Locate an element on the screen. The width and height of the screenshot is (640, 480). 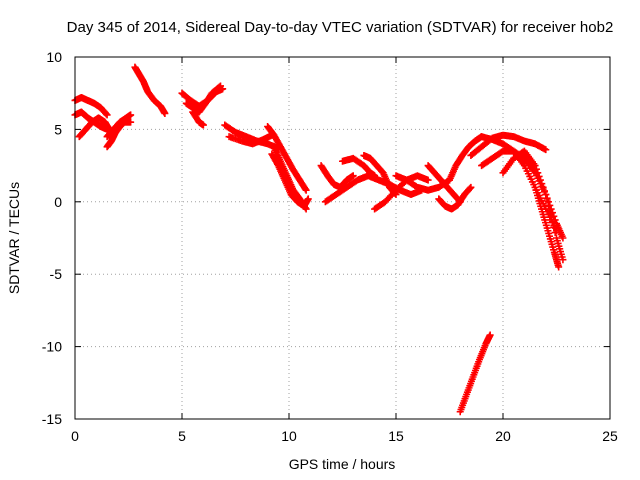
x-tick-label: 5 is located at coordinates (182, 436).